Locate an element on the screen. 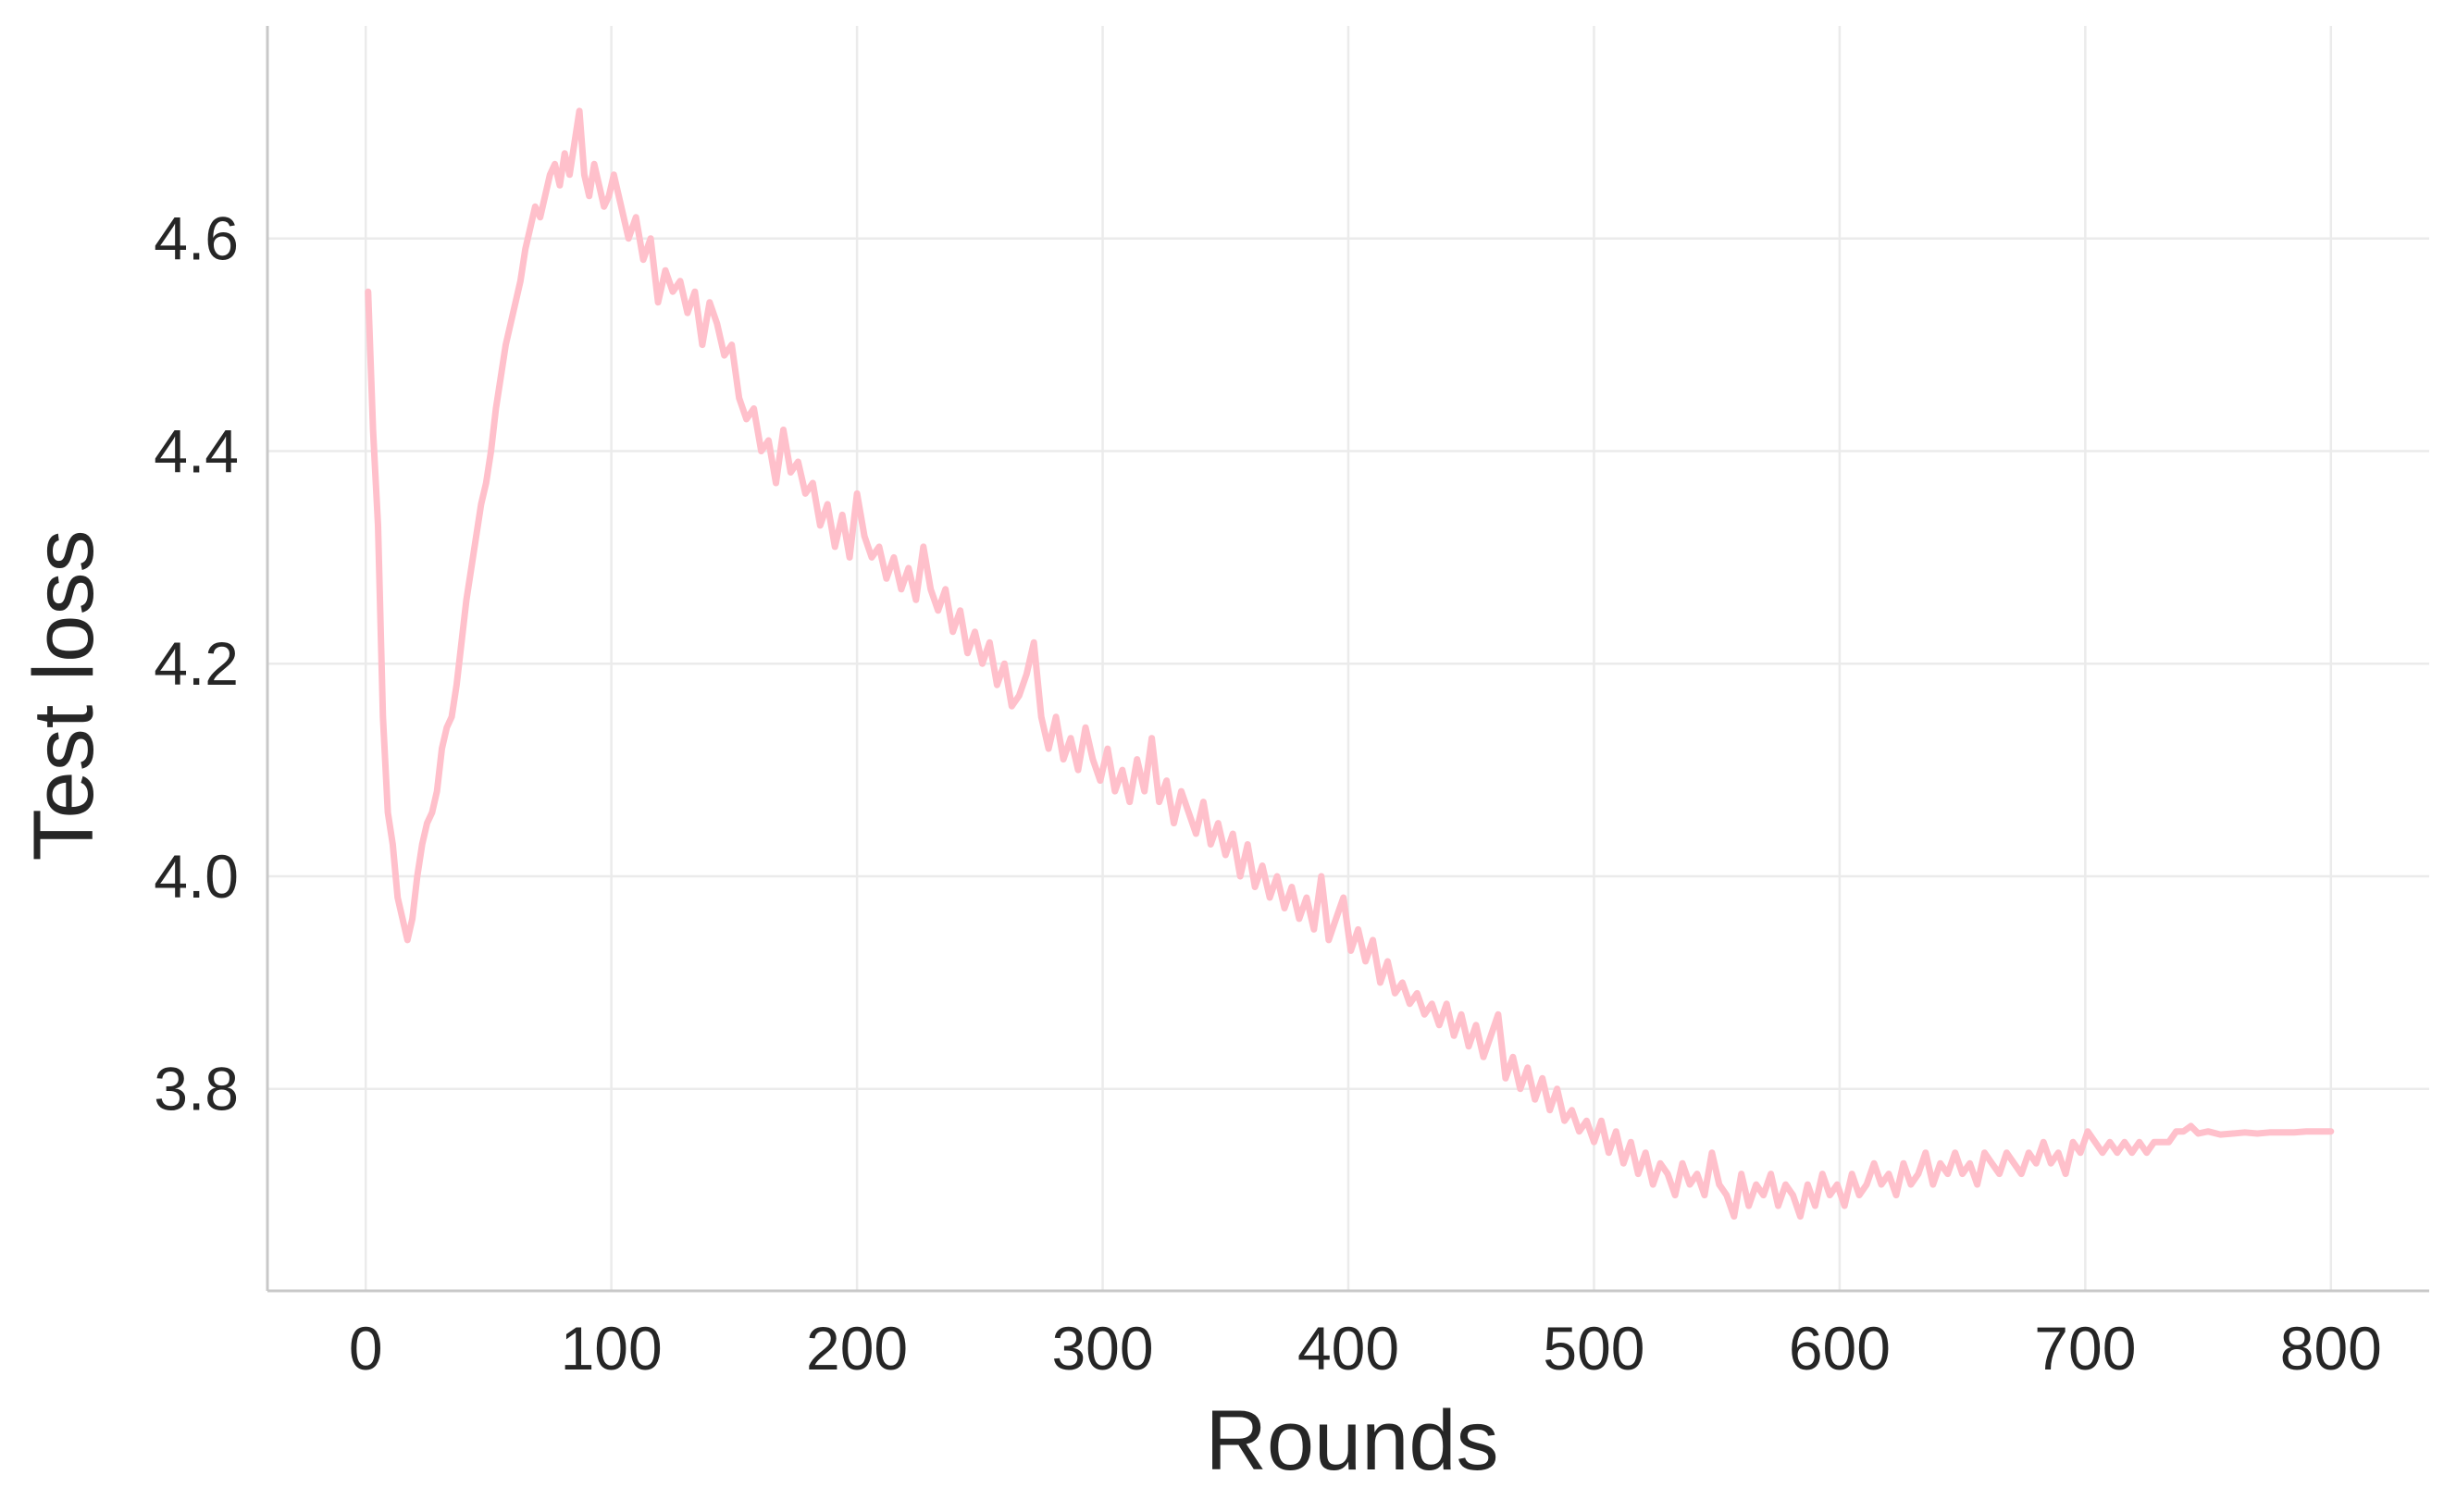 Image resolution: width=2444 pixels, height=1512 pixels. x-tick-label: 500 is located at coordinates (1593, 1348).